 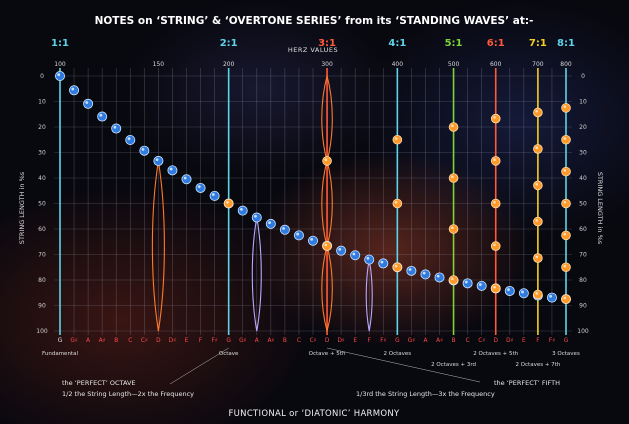 I want to click on ratio-label: 3:1, so click(x=327, y=43).